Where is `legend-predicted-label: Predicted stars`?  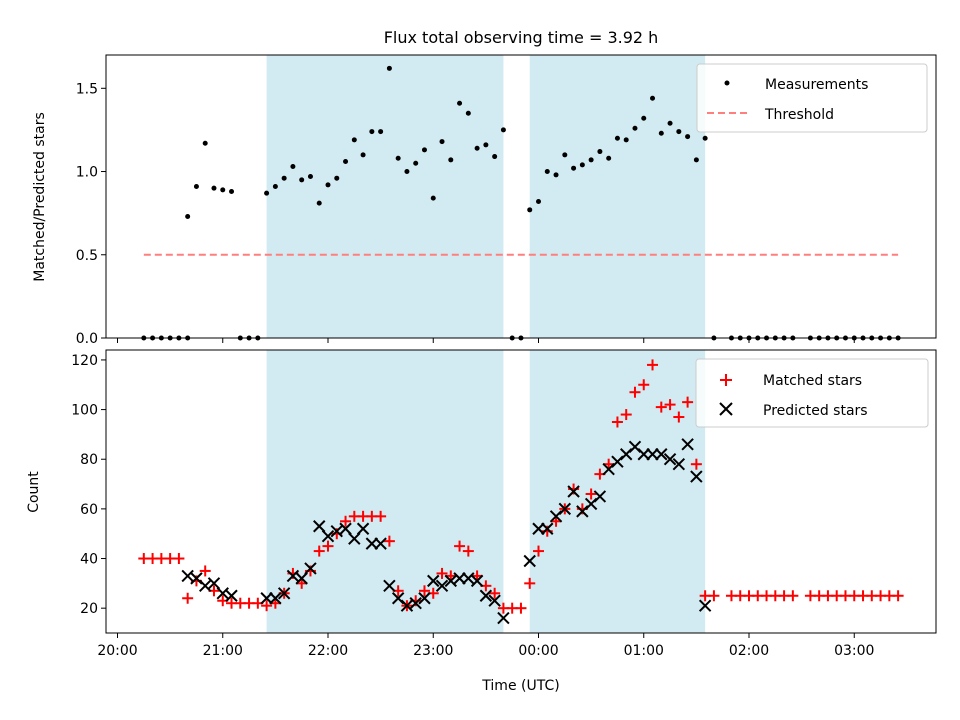
legend-predicted-label: Predicted stars is located at coordinates (815, 411).